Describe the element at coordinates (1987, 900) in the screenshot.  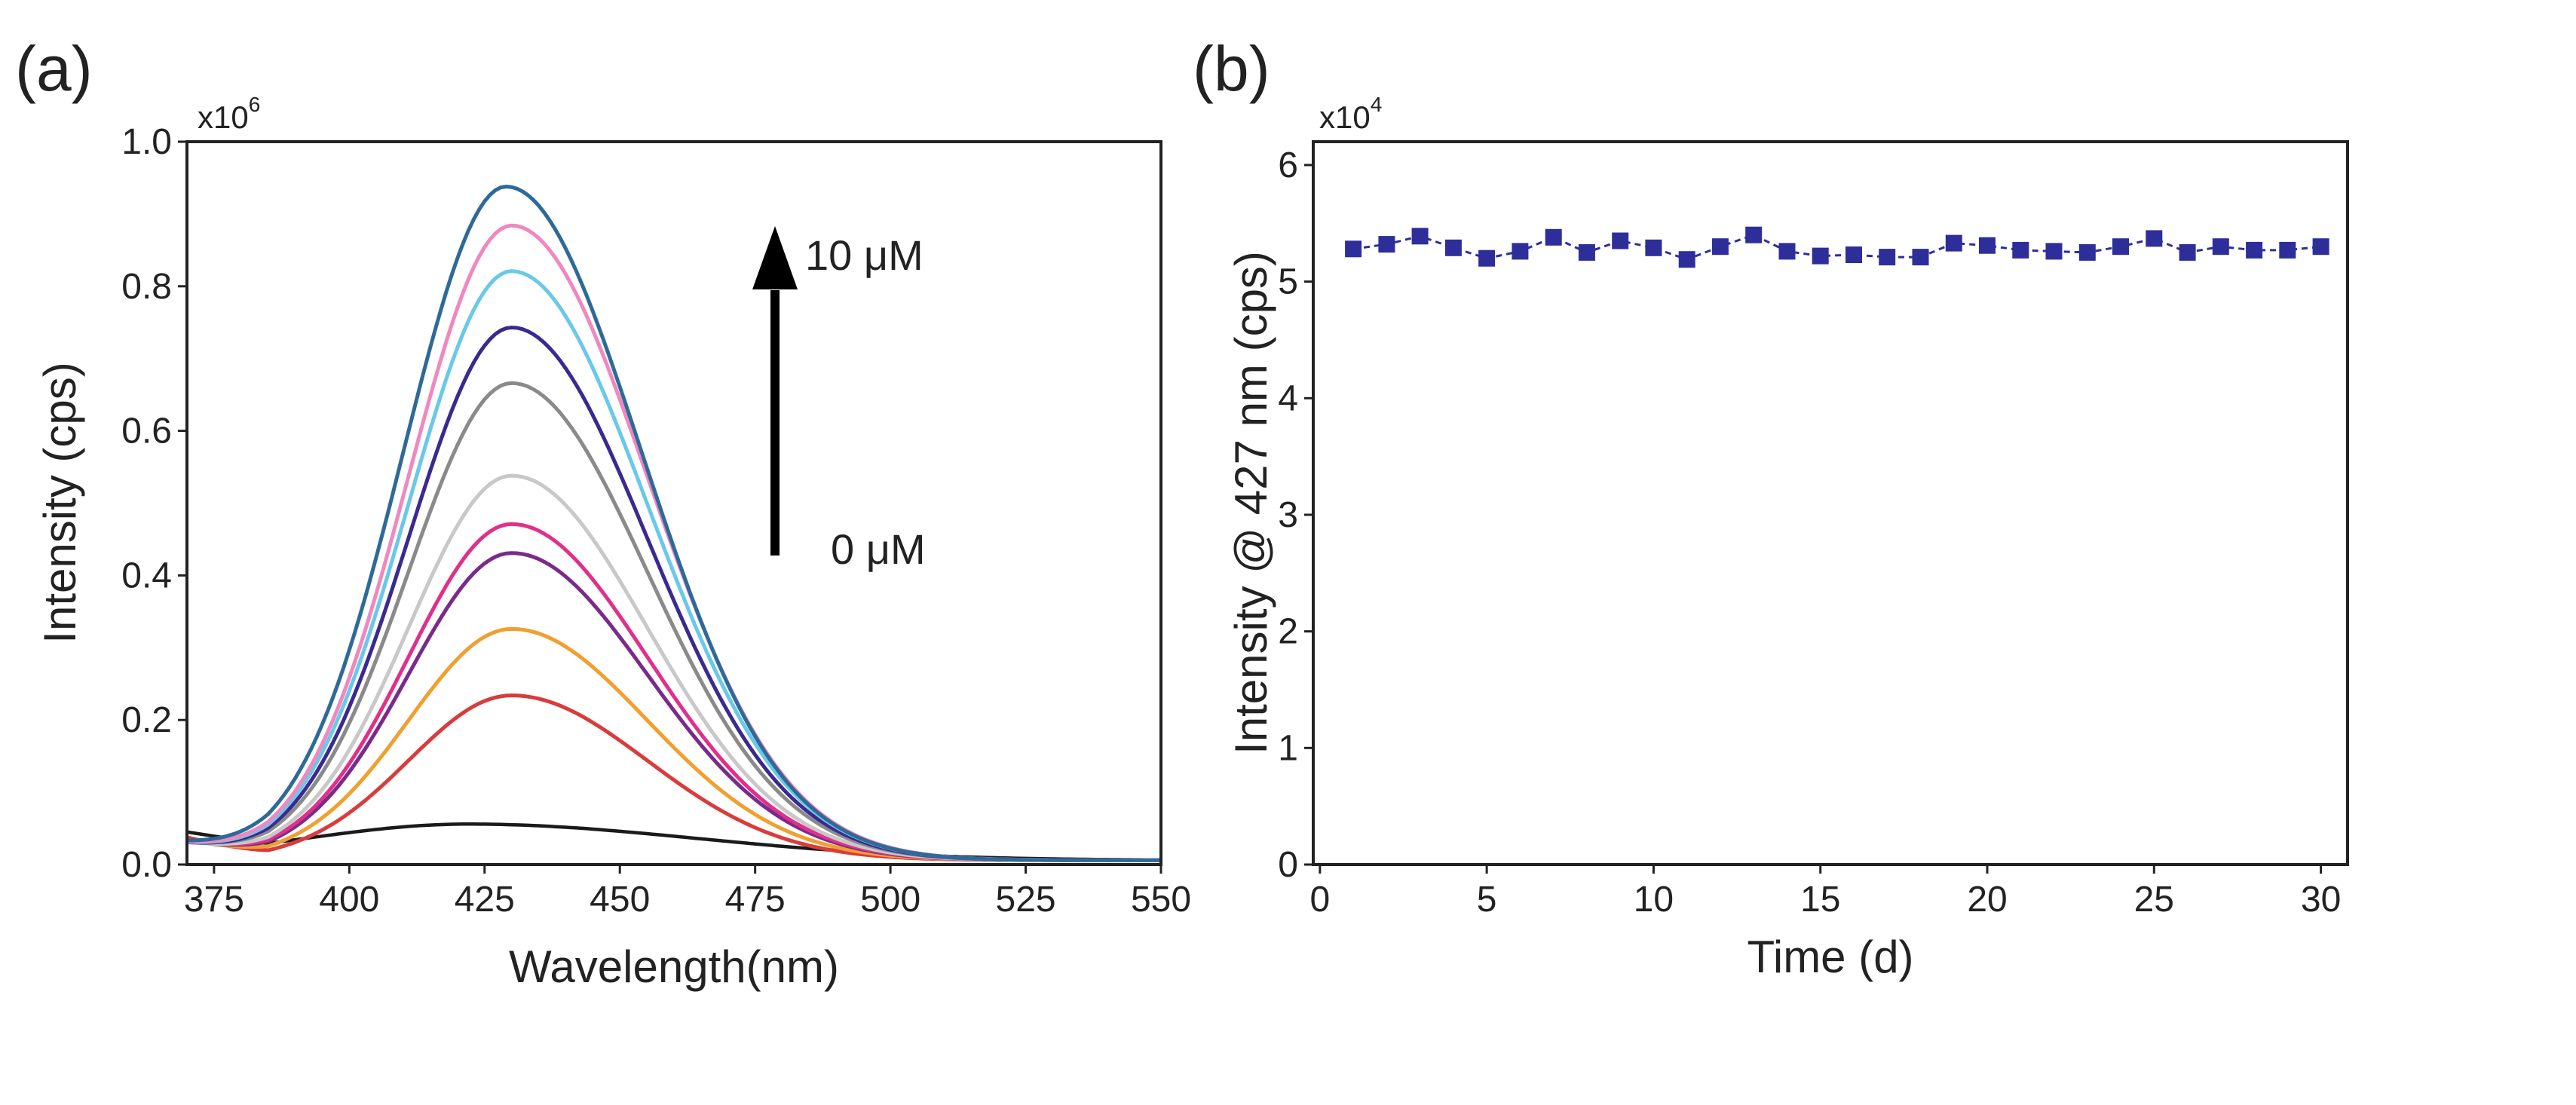
I see `x-tick-label: 20` at that location.